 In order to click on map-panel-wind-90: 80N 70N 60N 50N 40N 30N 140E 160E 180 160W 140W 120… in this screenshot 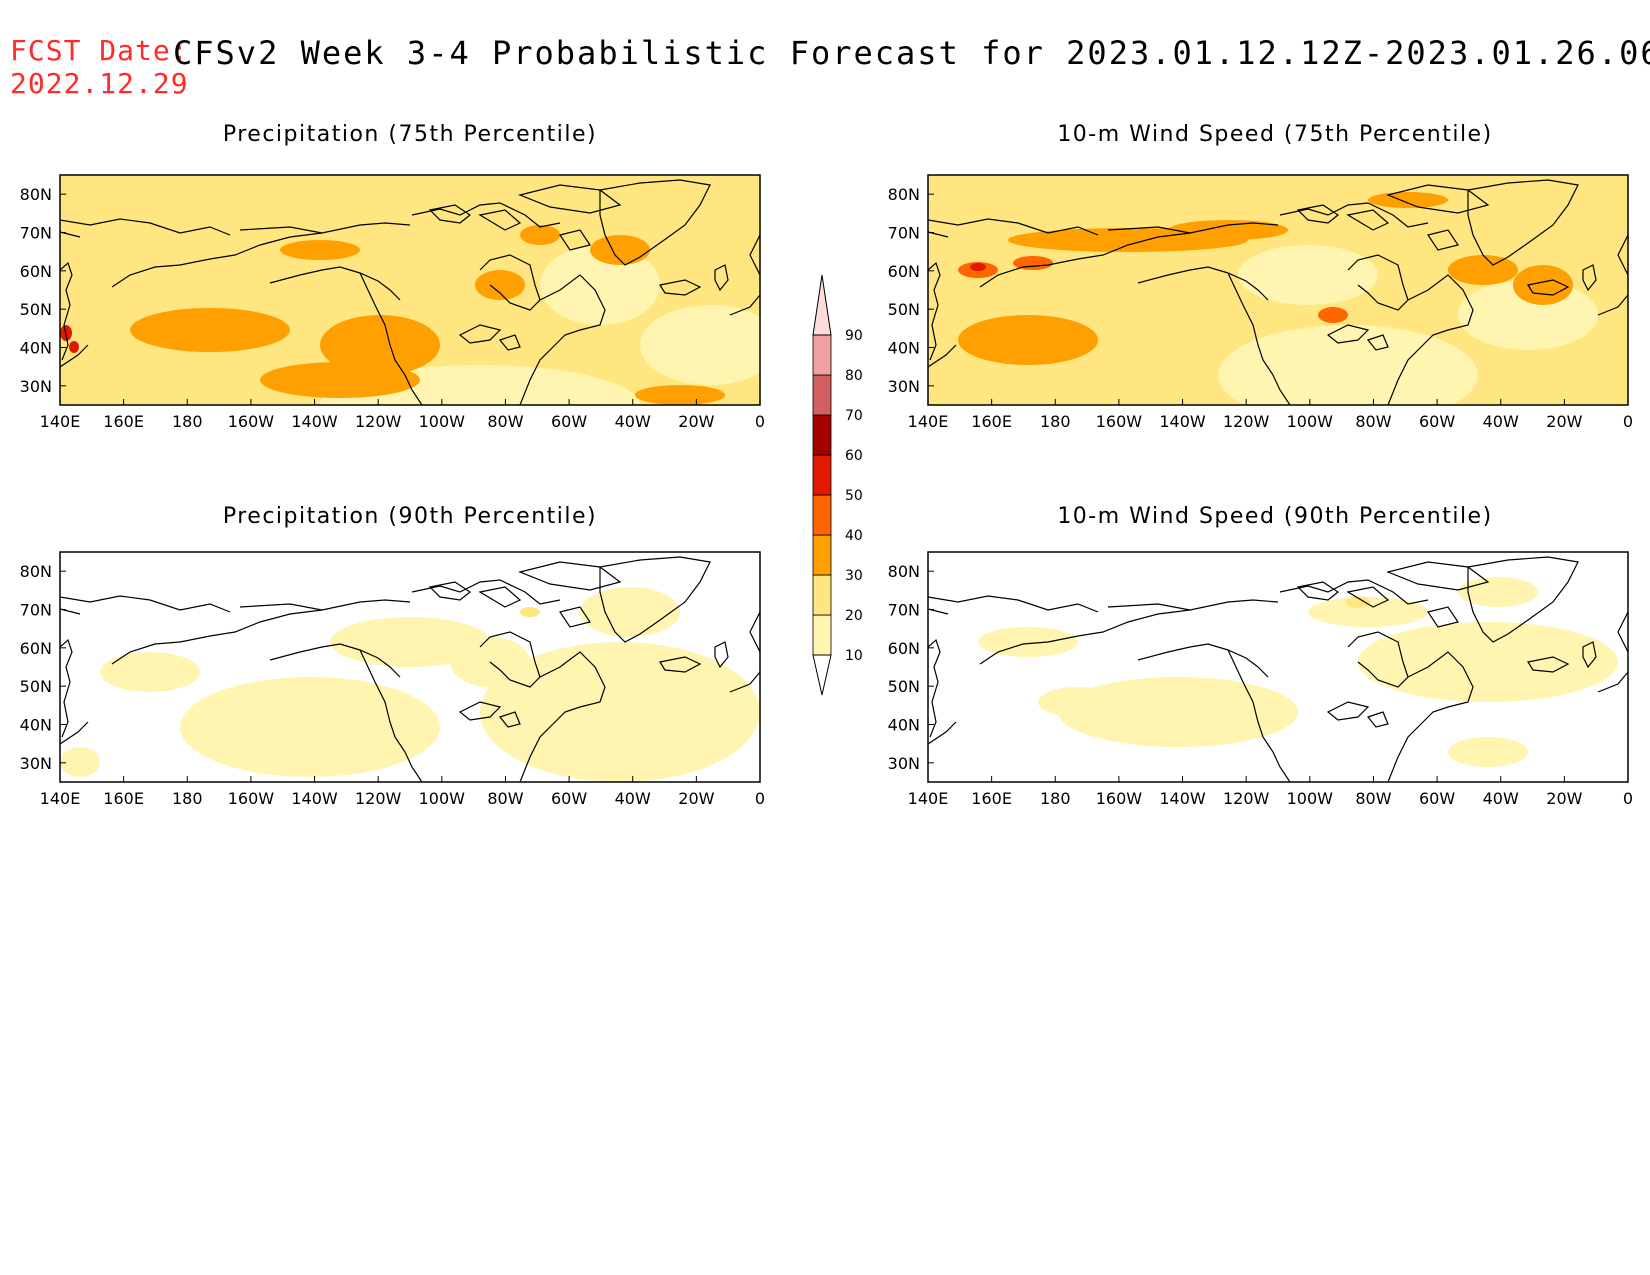, I will do `click(1260, 679)`.